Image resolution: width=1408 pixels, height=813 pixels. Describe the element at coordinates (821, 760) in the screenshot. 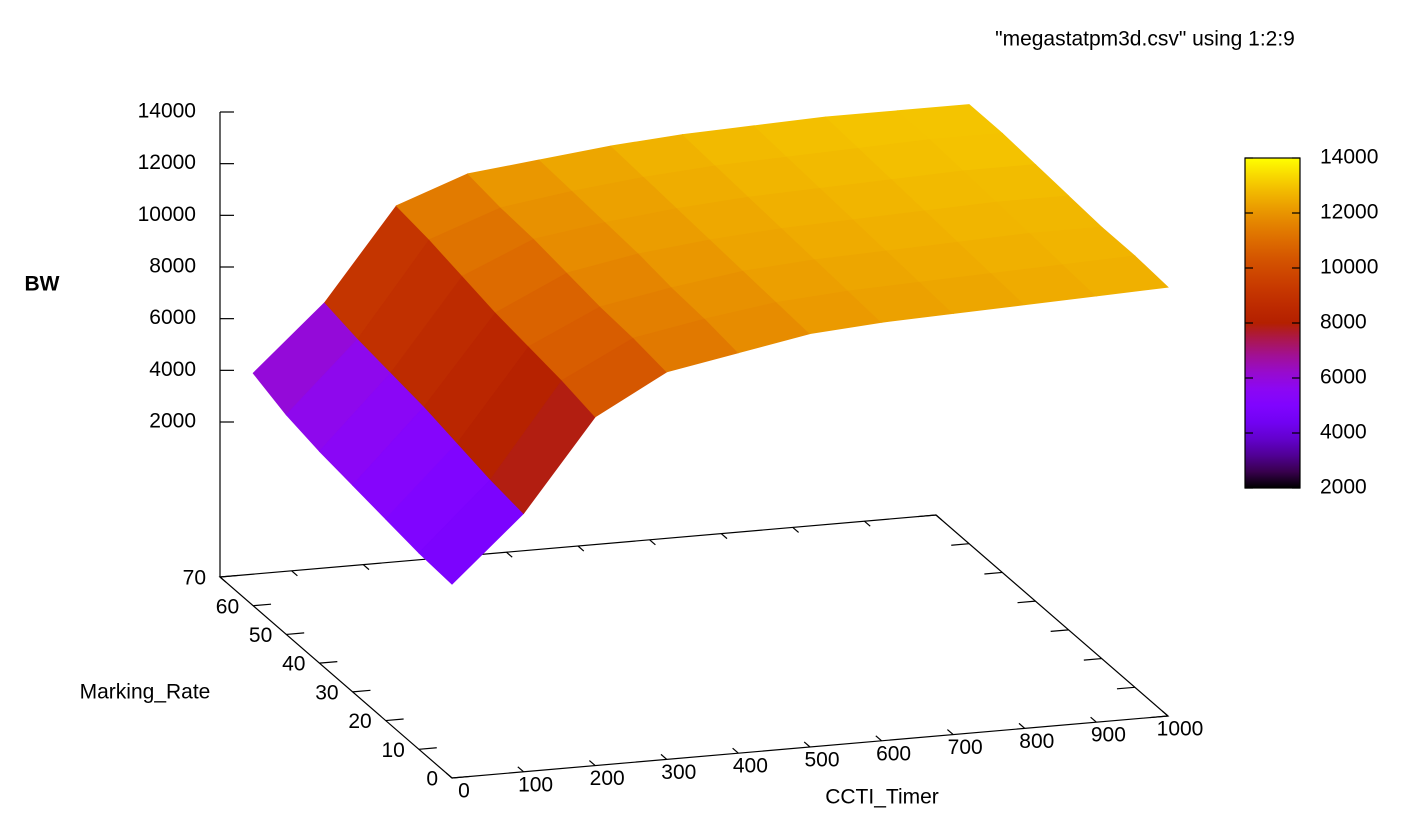

I see `x-tick-label: 500` at that location.